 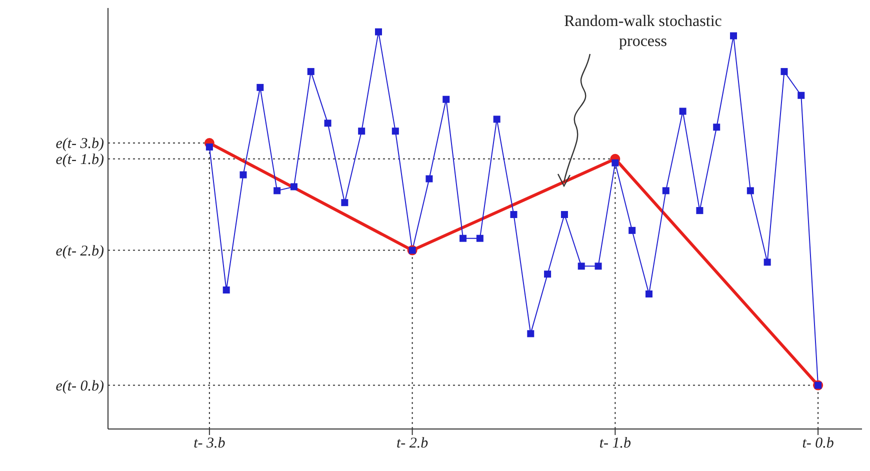 I want to click on ref-line-label: e(t- 1.b), so click(x=80, y=160).